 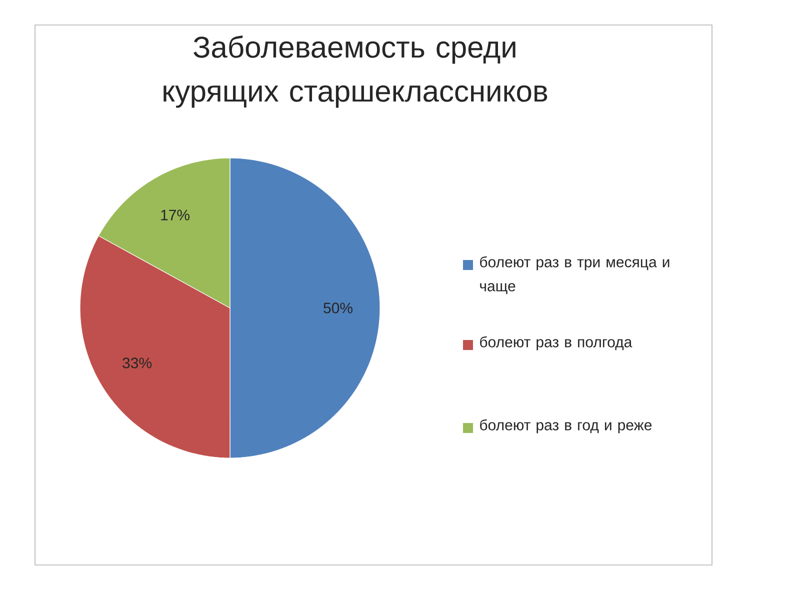 I want to click on legend-label: болеют раз в три месяца и чаще, so click(x=575, y=275).